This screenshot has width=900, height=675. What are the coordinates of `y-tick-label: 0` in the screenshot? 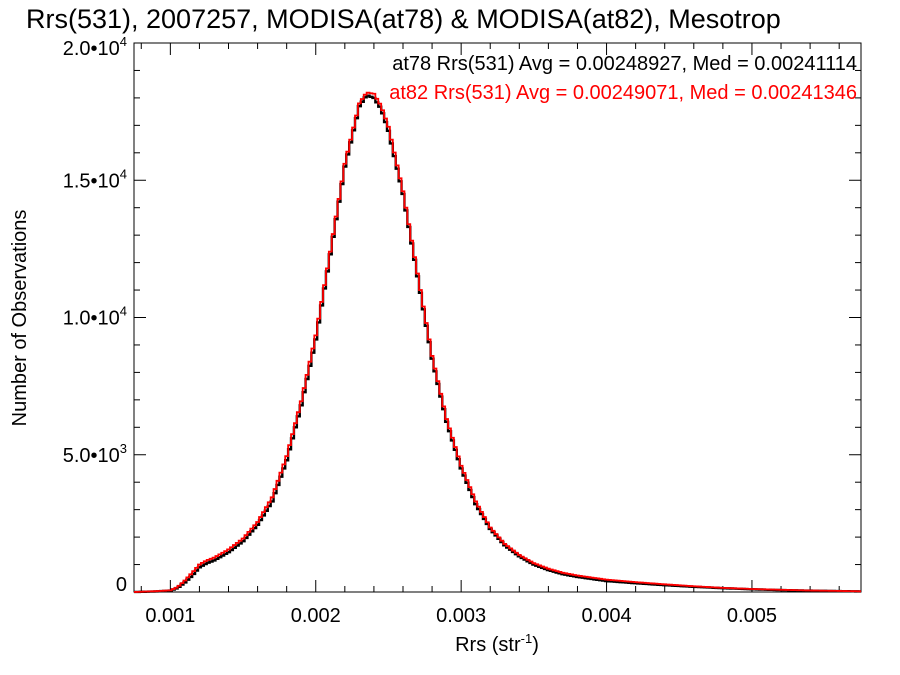 It's located at (121, 585).